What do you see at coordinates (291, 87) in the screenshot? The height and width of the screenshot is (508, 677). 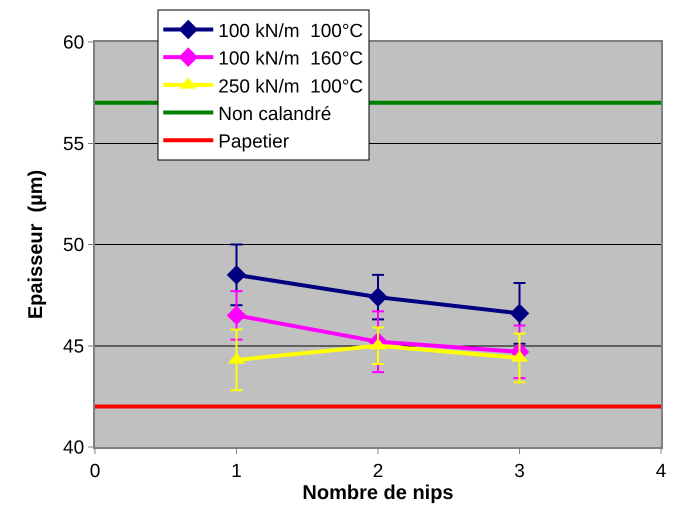 I see `legend-label: 250 kN/m 100°C` at bounding box center [291, 87].